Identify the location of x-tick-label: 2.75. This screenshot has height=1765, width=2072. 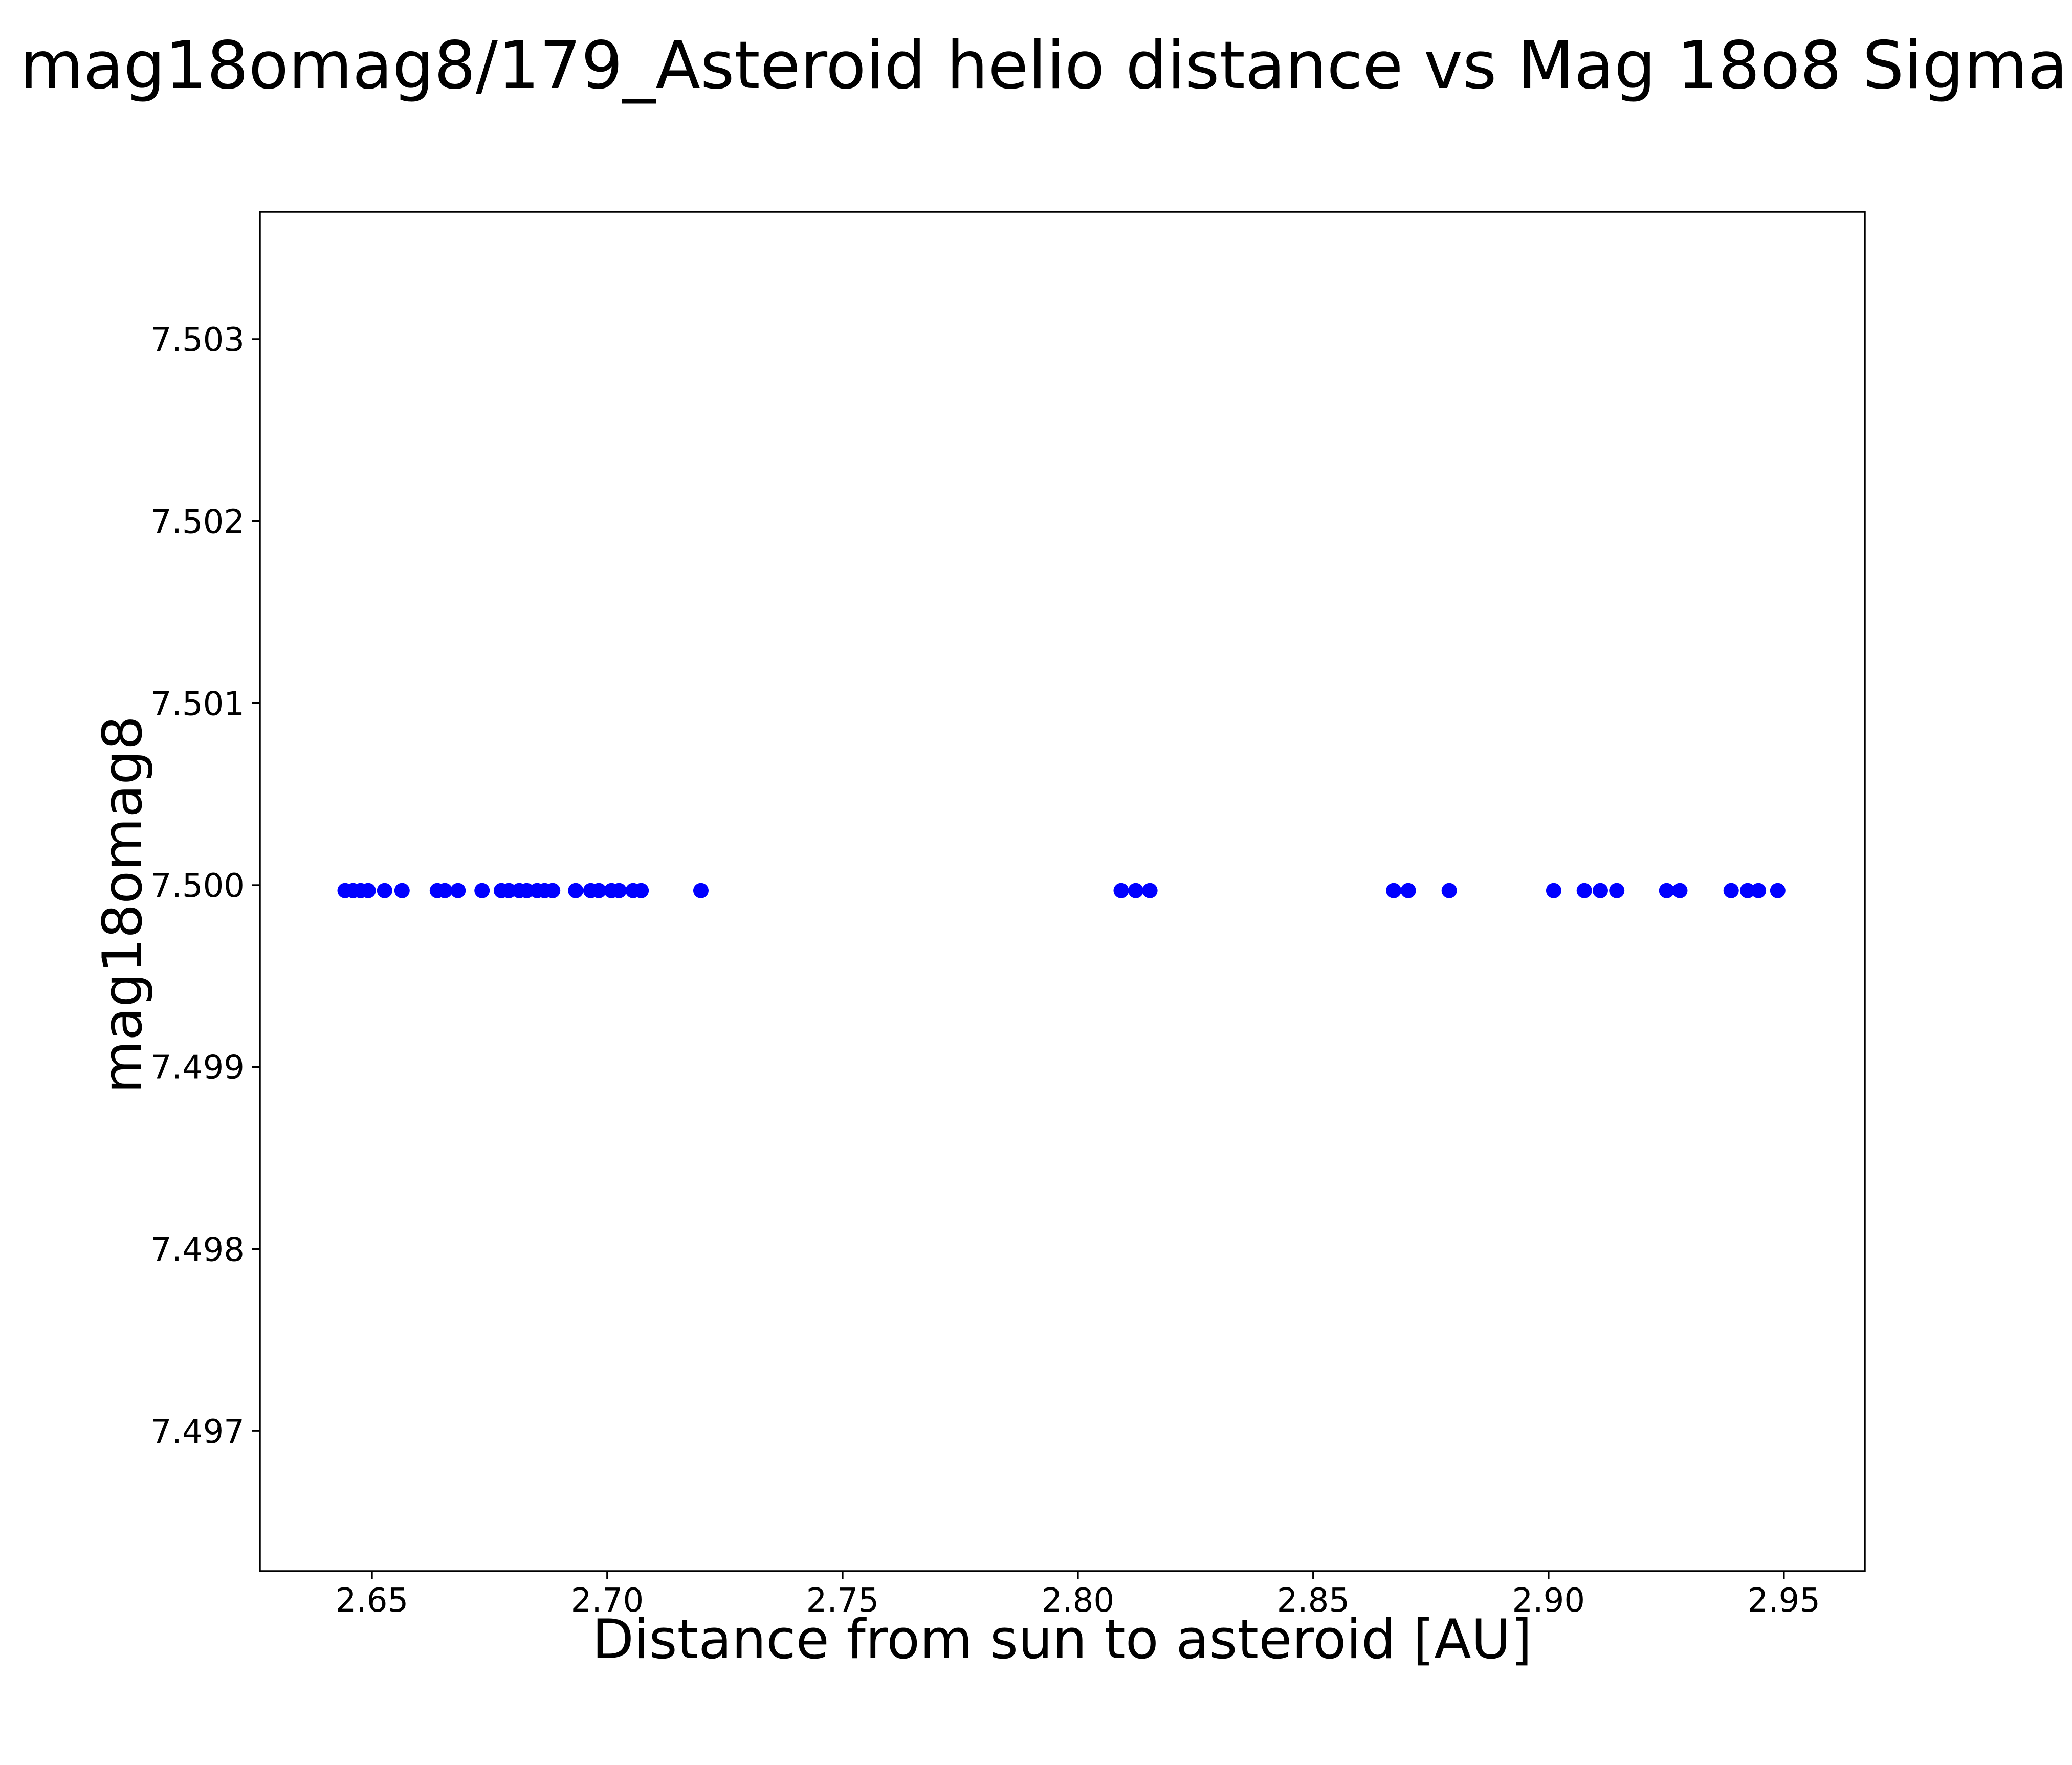
(842, 1601).